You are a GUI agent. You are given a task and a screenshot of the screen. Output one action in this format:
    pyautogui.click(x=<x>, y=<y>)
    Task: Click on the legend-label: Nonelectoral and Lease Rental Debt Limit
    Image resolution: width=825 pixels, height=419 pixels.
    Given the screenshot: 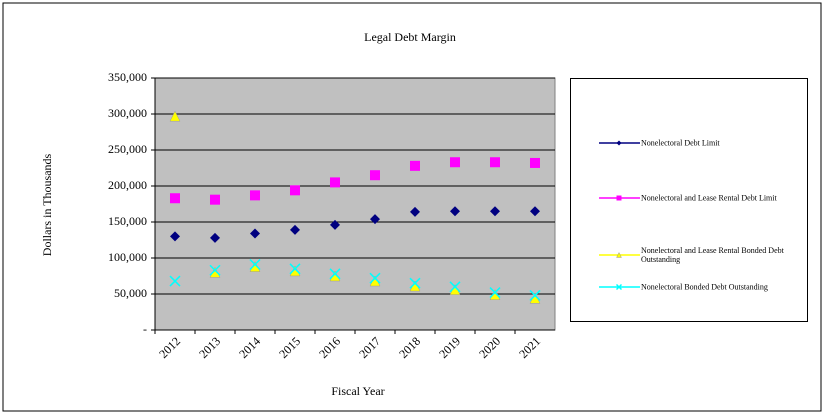 What is the action you would take?
    pyautogui.click(x=709, y=198)
    